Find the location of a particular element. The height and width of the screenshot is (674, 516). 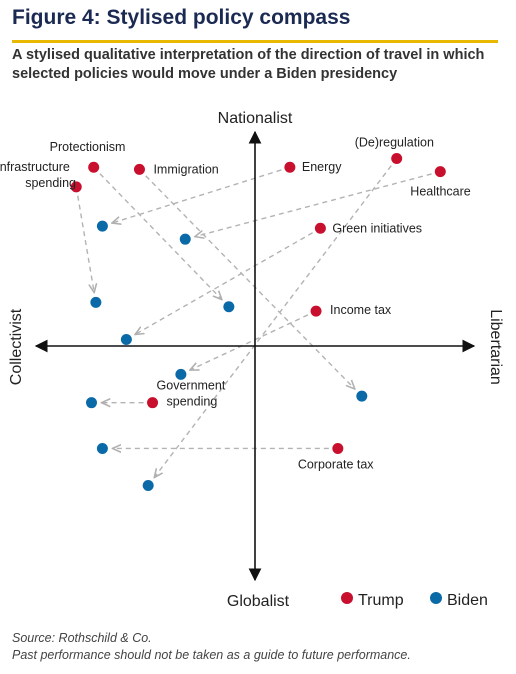

biden-point-protectionism is located at coordinates (229, 307).